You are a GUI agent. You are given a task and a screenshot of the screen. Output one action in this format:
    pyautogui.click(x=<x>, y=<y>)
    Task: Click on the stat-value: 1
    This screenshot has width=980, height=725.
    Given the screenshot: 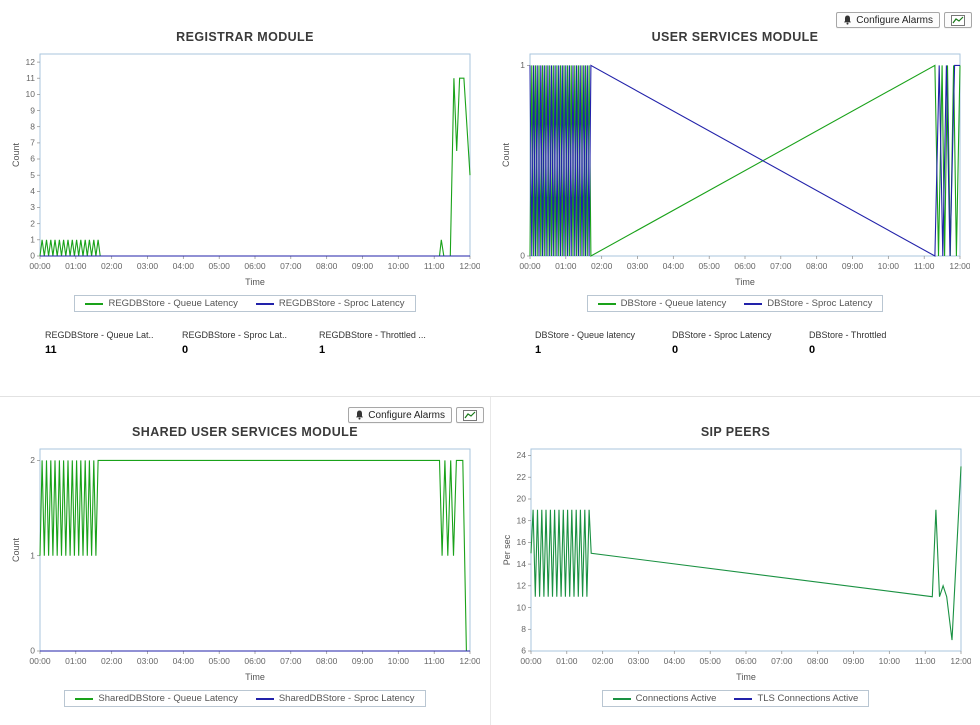 What is the action you would take?
    pyautogui.click(x=322, y=350)
    